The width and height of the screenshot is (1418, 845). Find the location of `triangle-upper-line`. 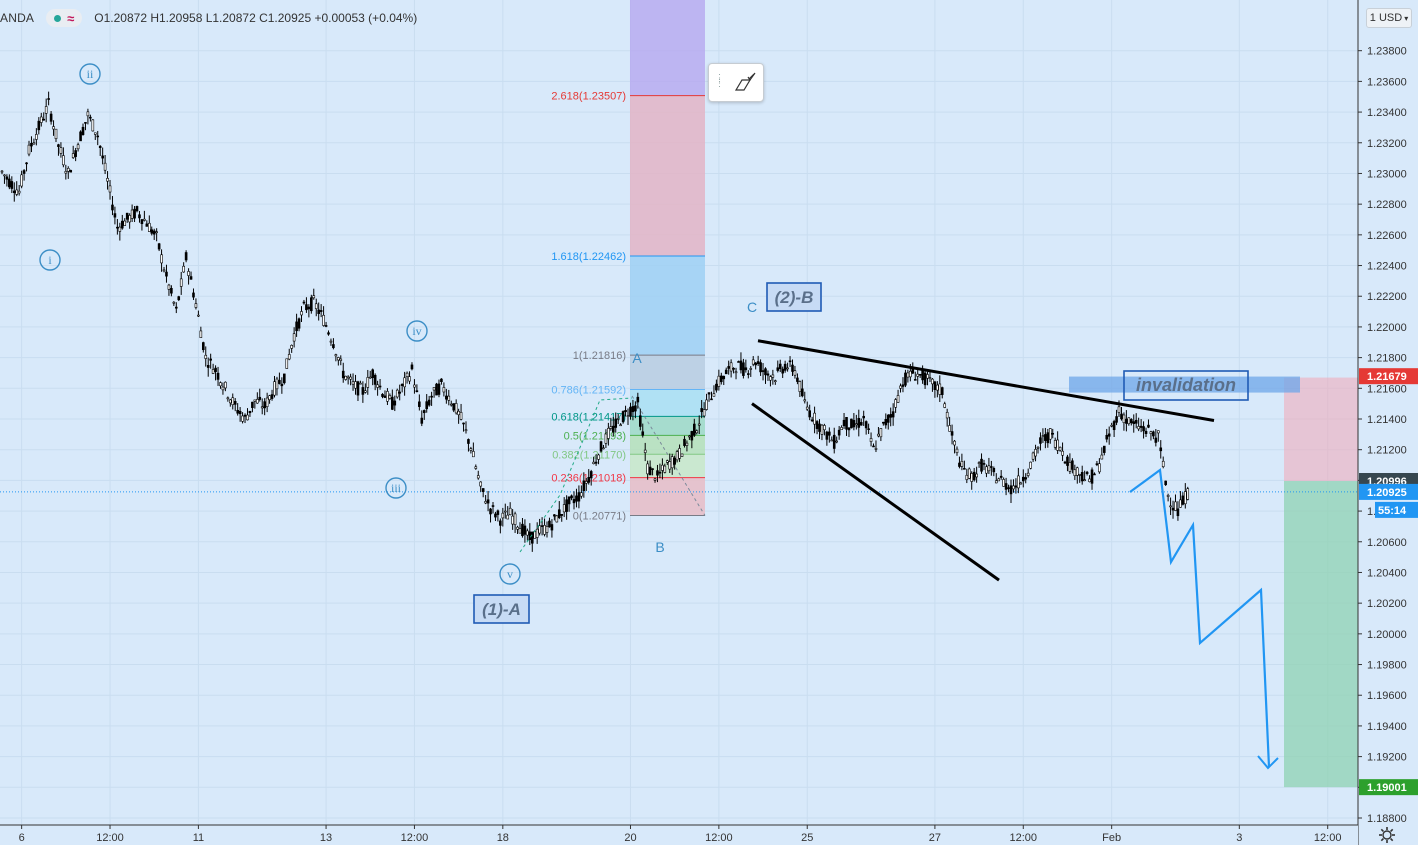

triangle-upper-line is located at coordinates (986, 381).